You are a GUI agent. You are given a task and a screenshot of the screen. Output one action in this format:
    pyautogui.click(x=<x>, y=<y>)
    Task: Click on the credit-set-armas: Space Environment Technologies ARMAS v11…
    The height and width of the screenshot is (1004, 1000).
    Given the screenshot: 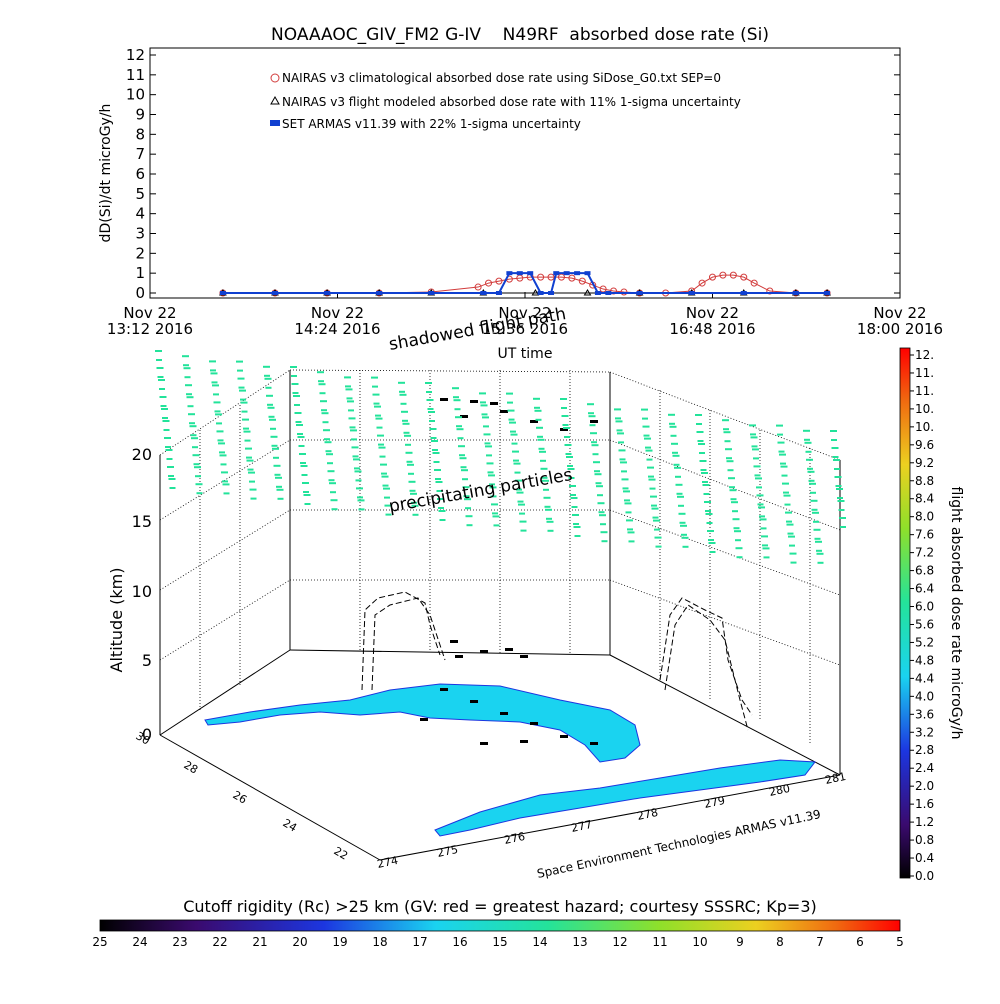 What is the action you would take?
    pyautogui.click(x=679, y=844)
    